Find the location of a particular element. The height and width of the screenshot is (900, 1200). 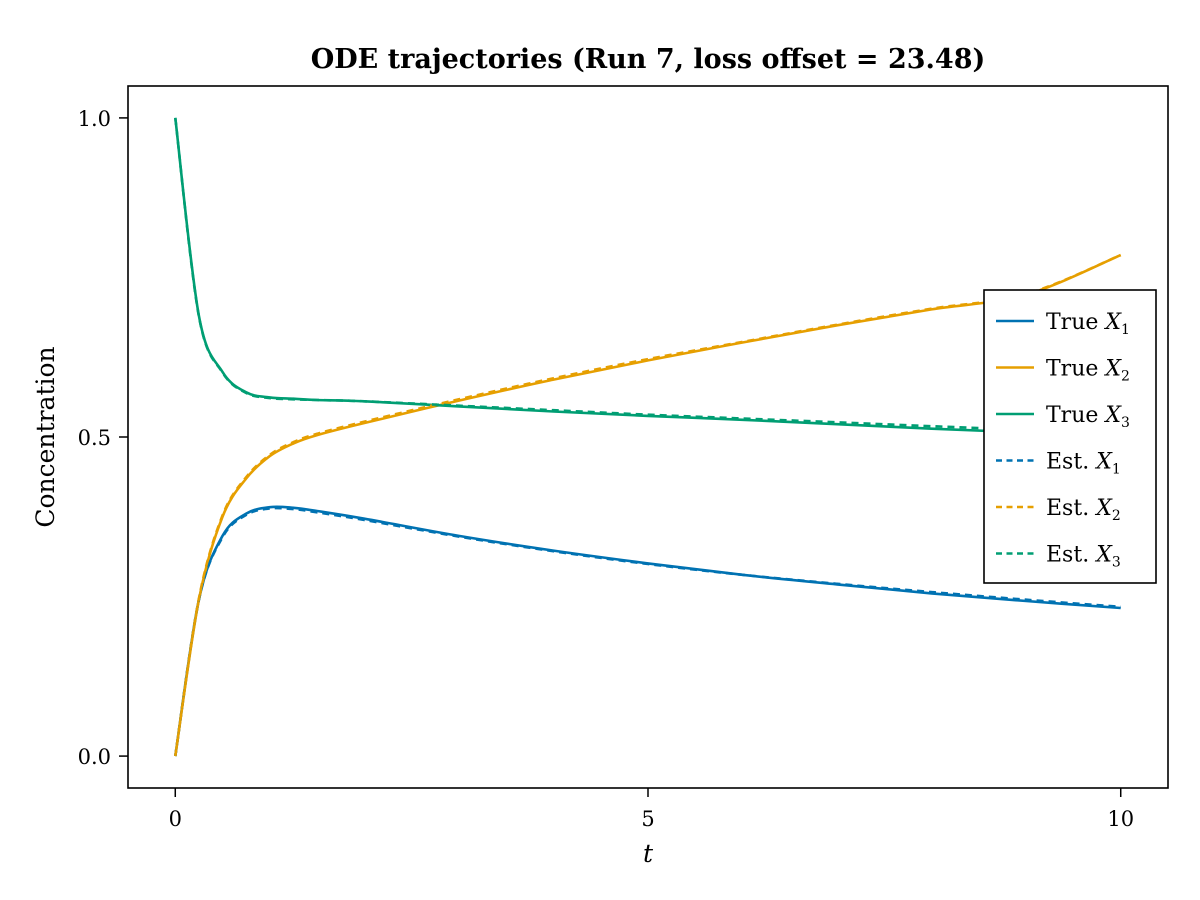

y-tick-label: 1.0 is located at coordinates (94, 119).